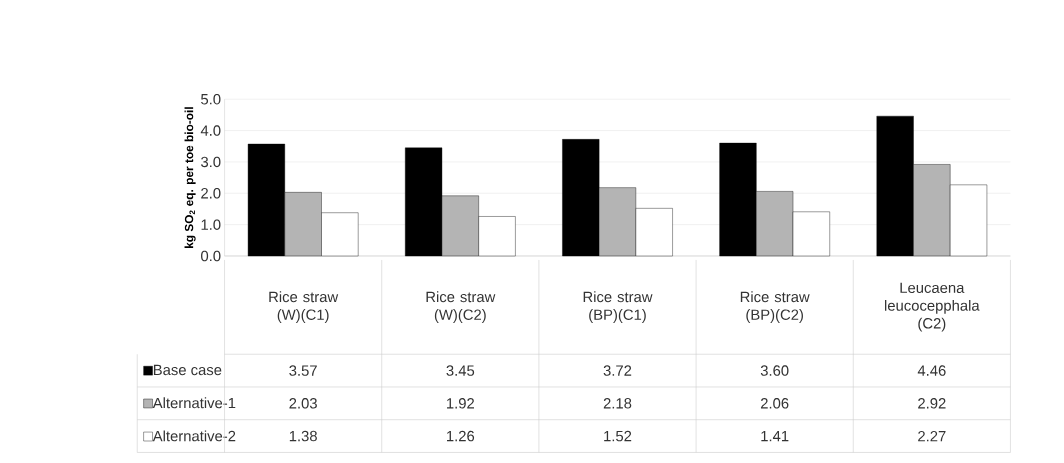  I want to click on data-label: 1.92, so click(460, 403).